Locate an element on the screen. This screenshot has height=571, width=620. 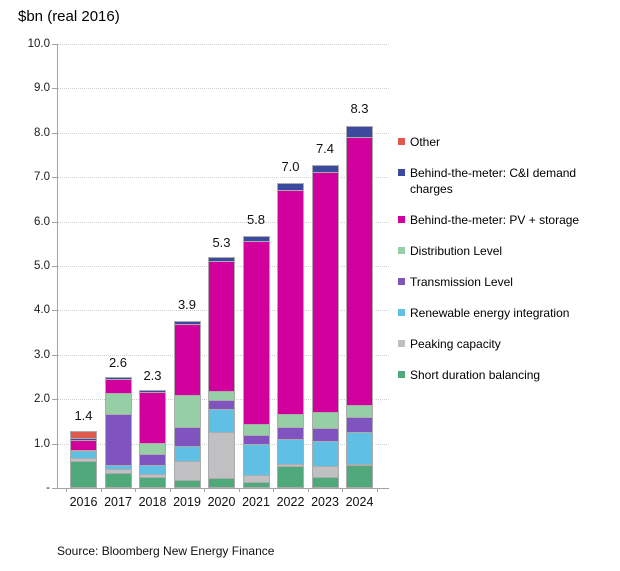
legend-item: Behind-the-meter: C&I demand charges is located at coordinates (503, 181).